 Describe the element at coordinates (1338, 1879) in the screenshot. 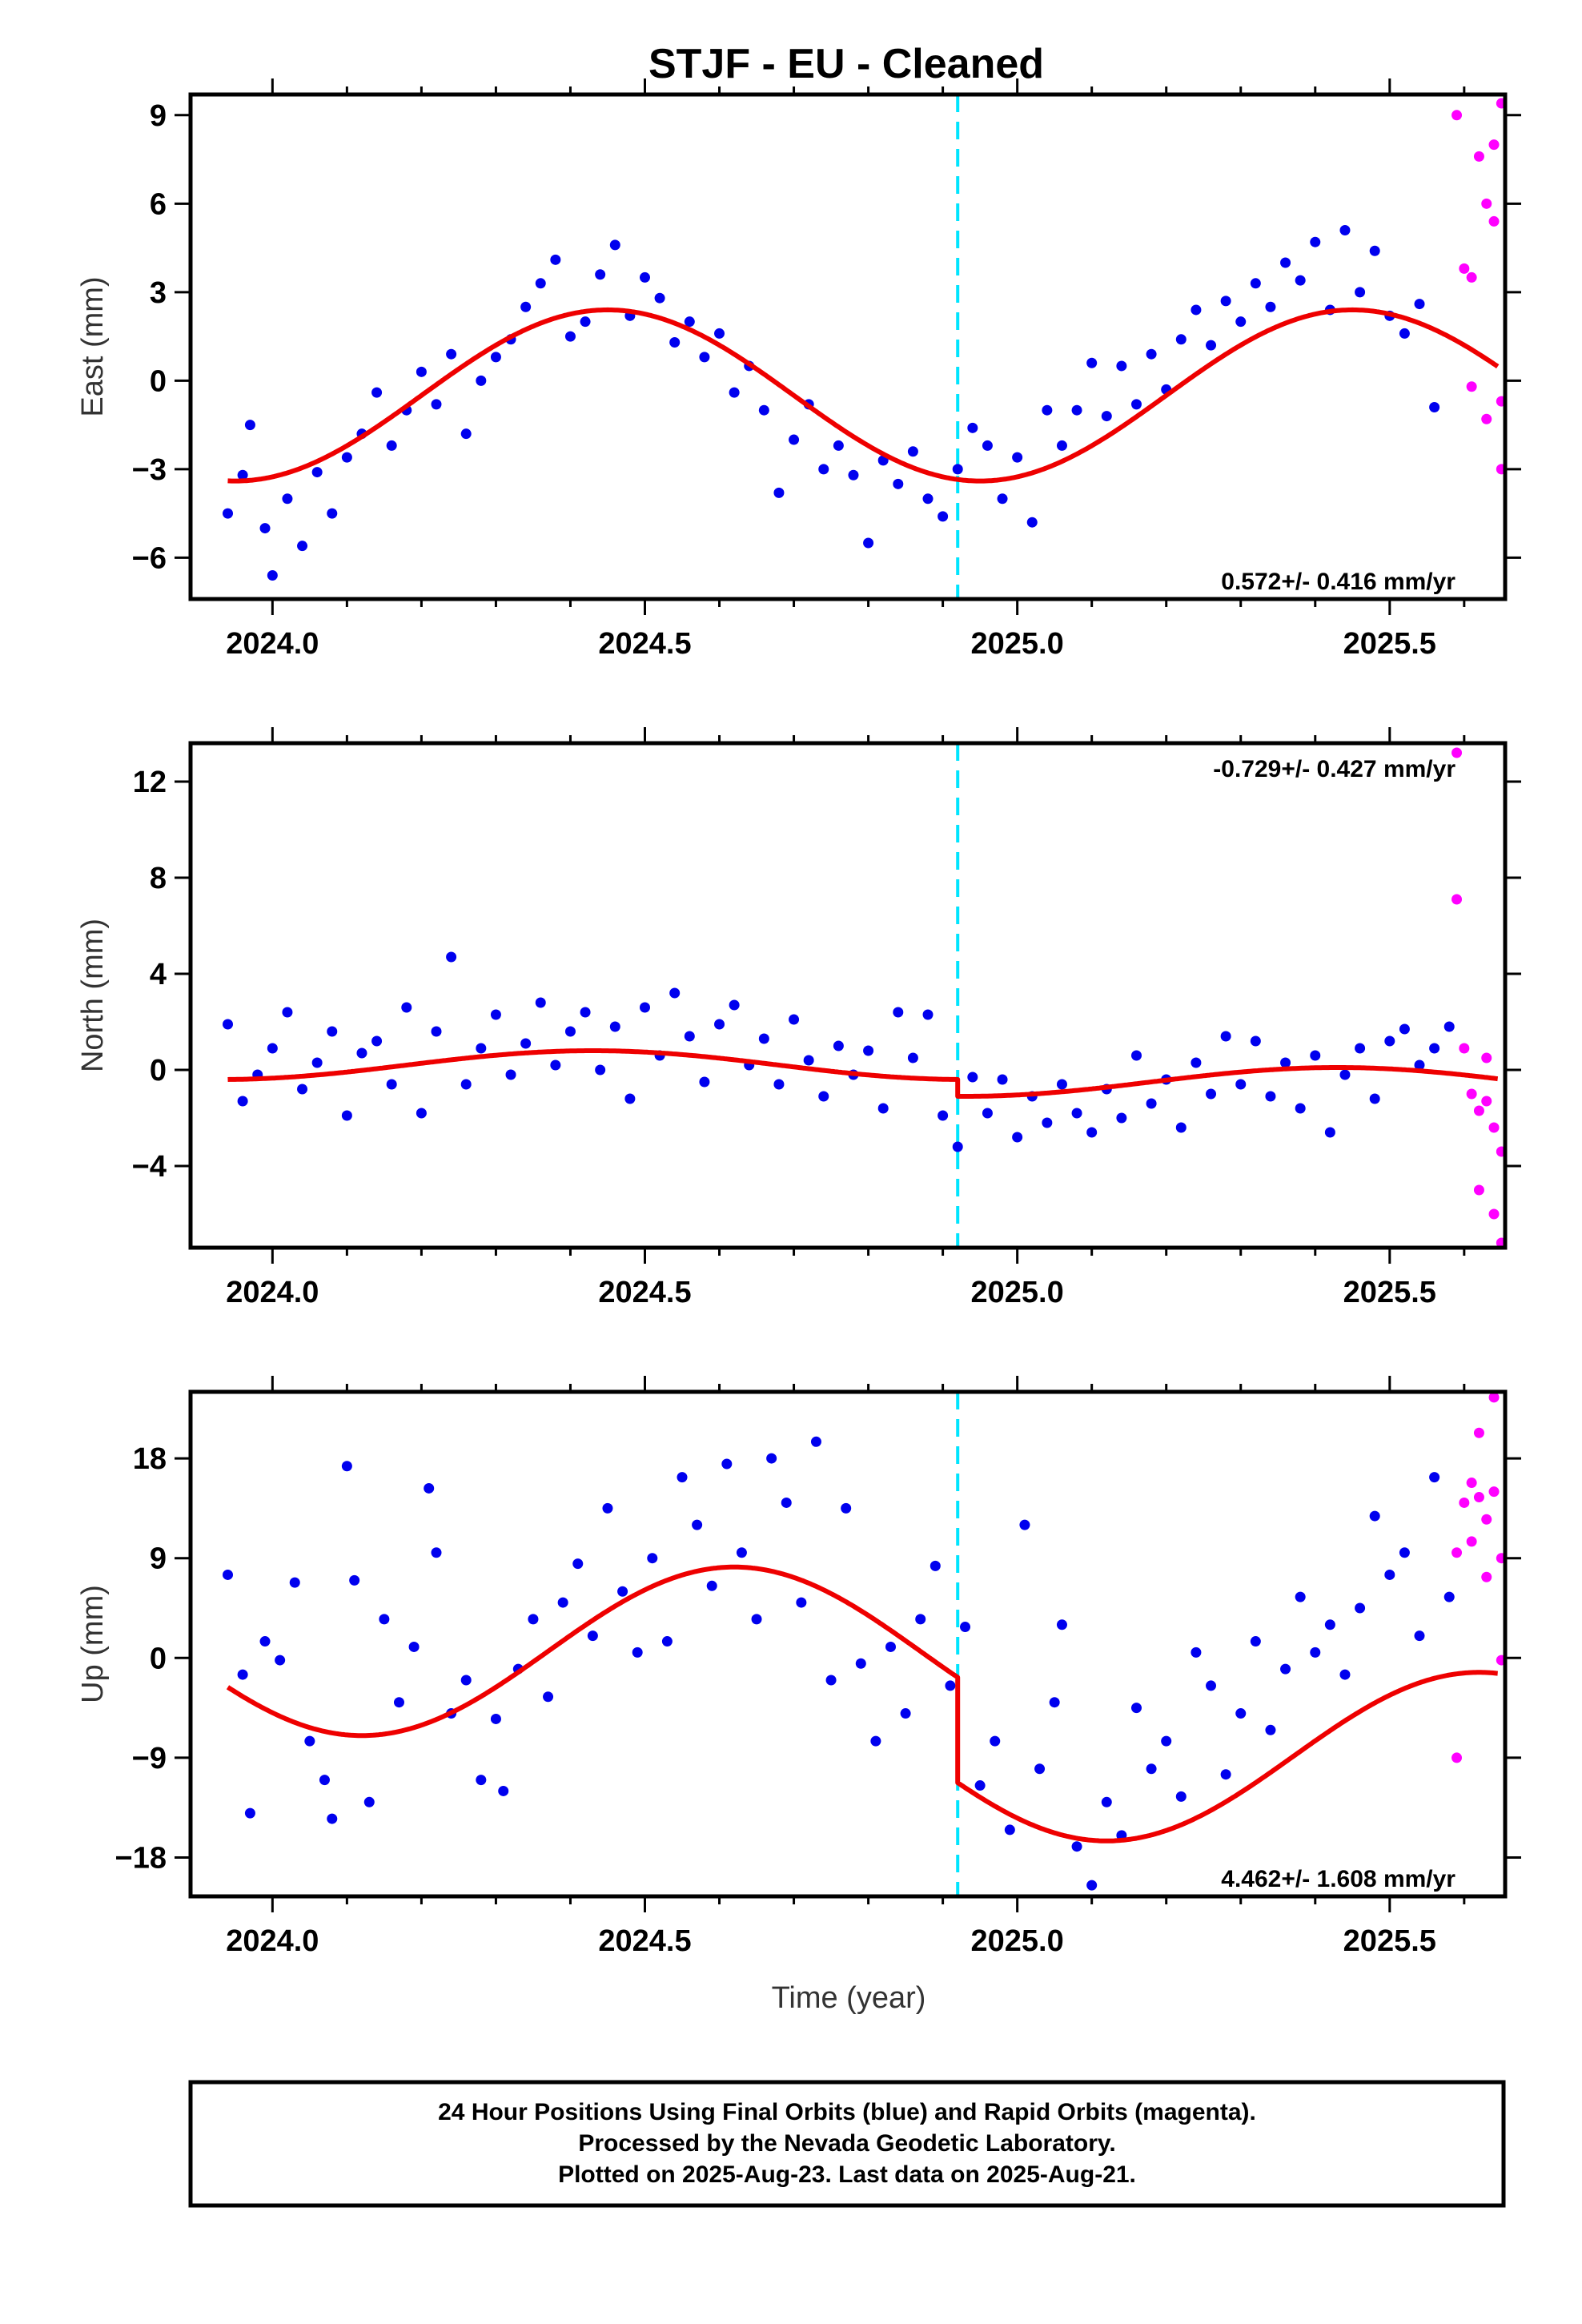

I see `up-rate-label: 4.462+/- 1.608 mm/yr` at that location.